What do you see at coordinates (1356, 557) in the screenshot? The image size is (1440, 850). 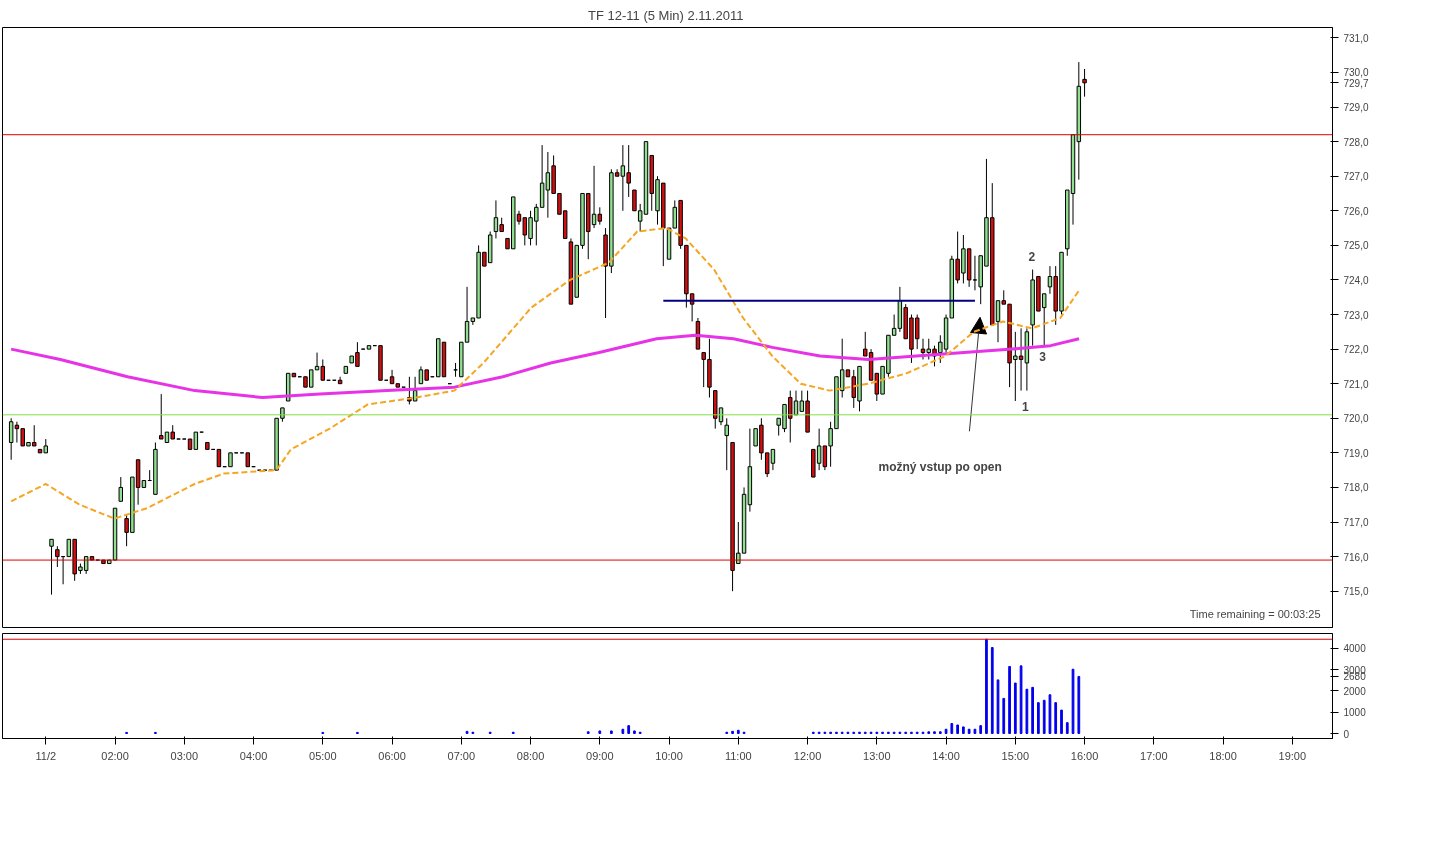 I see `y-tick-label: 716,0` at bounding box center [1356, 557].